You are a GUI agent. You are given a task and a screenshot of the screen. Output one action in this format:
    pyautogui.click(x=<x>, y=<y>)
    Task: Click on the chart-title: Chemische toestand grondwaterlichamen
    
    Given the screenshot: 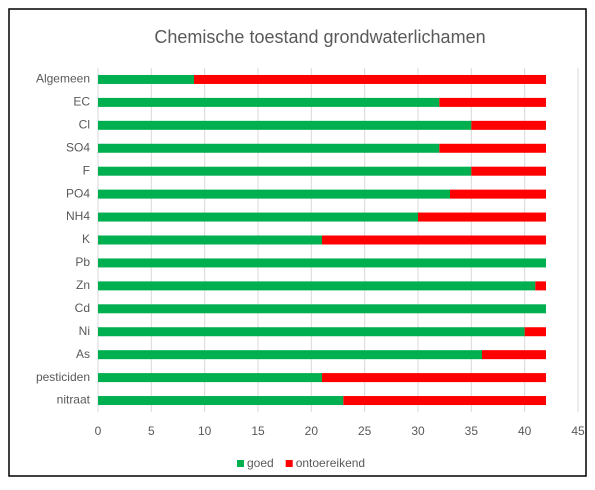 What is the action you would take?
    pyautogui.click(x=319, y=37)
    